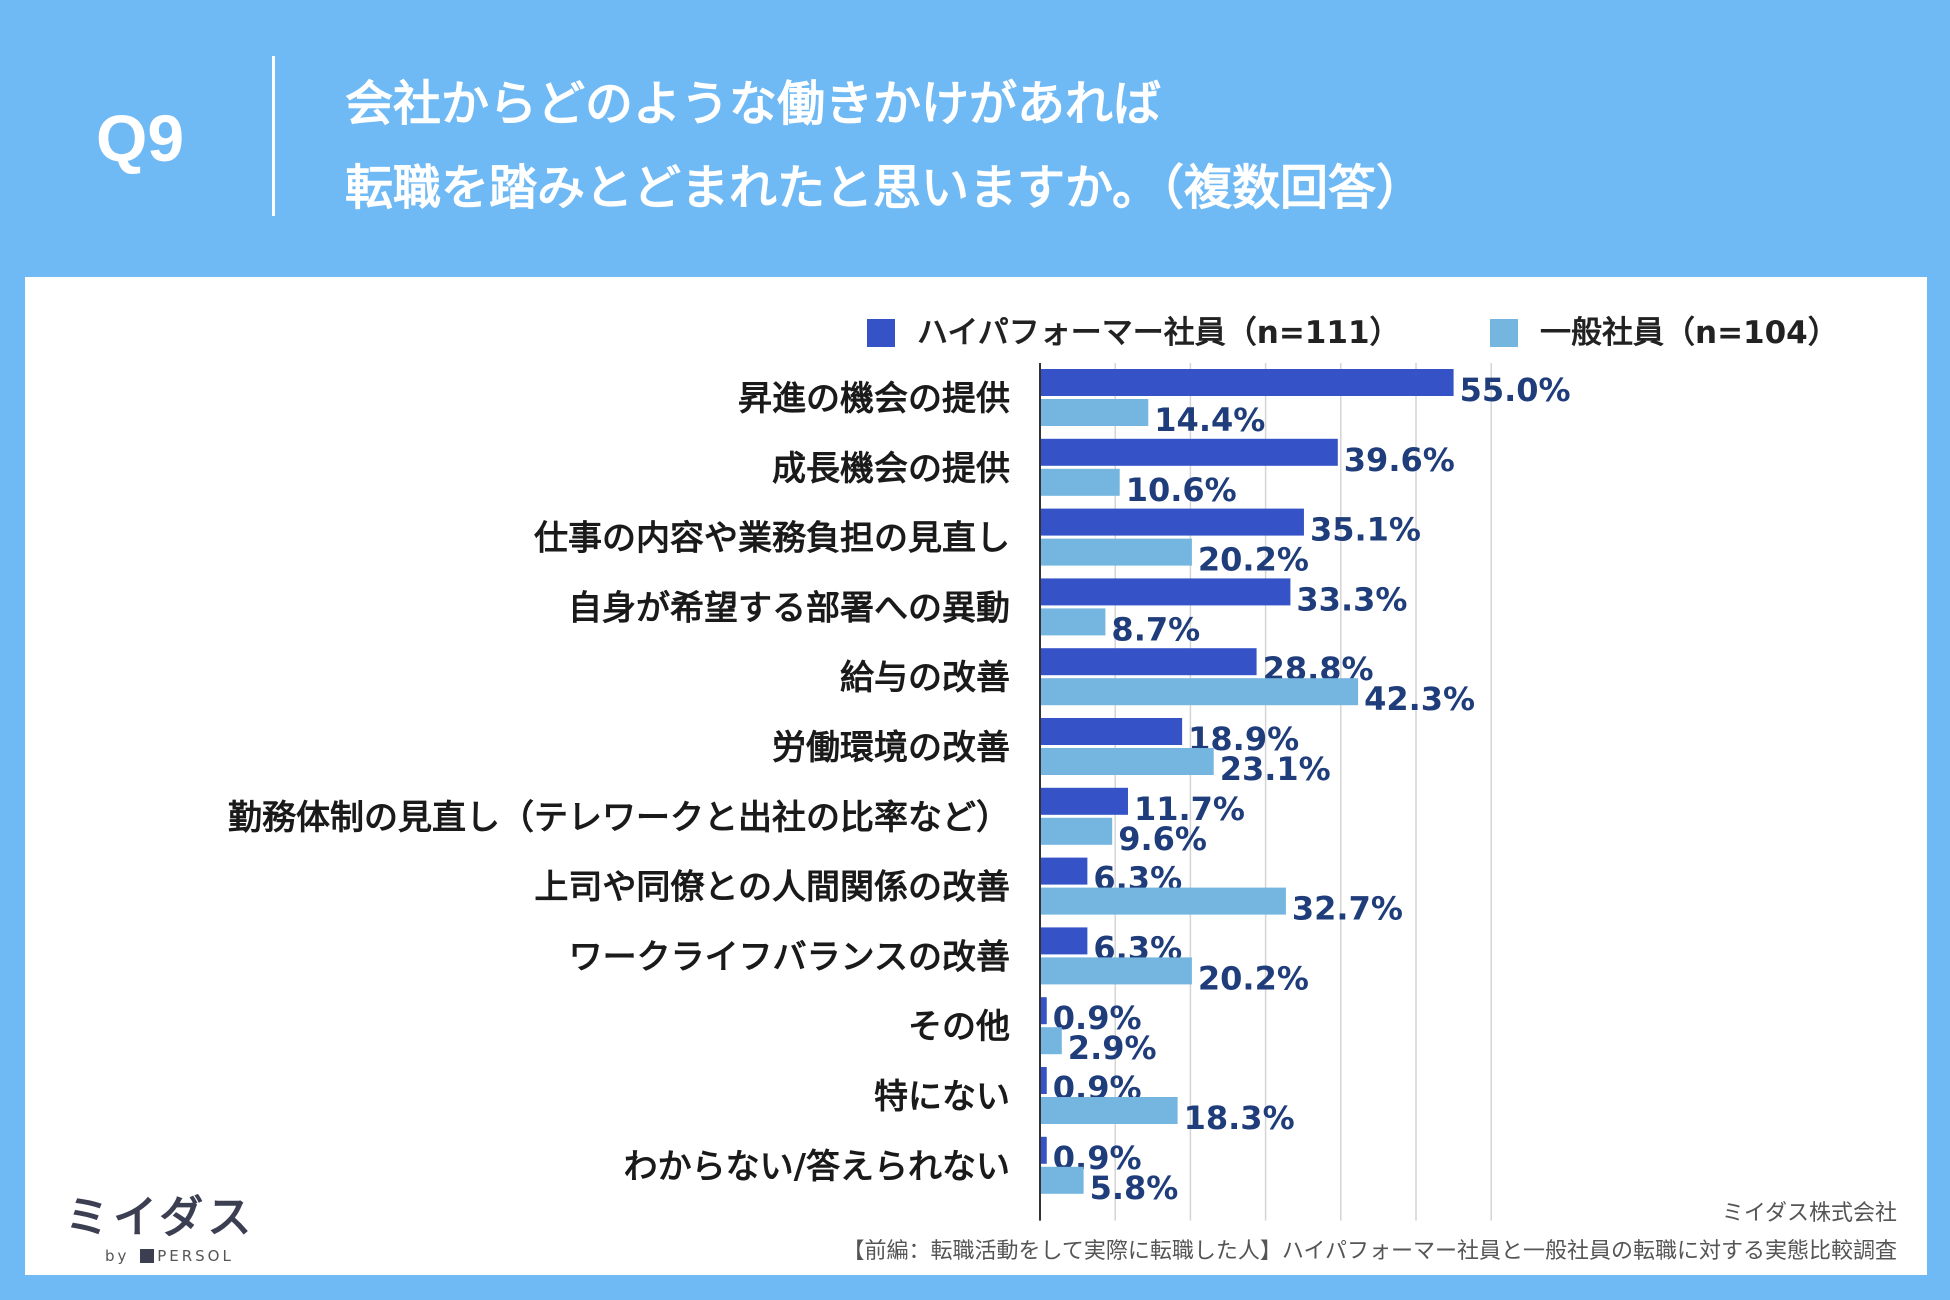 The width and height of the screenshot is (1950, 1300). I want to click on header-divider, so click(273, 136).